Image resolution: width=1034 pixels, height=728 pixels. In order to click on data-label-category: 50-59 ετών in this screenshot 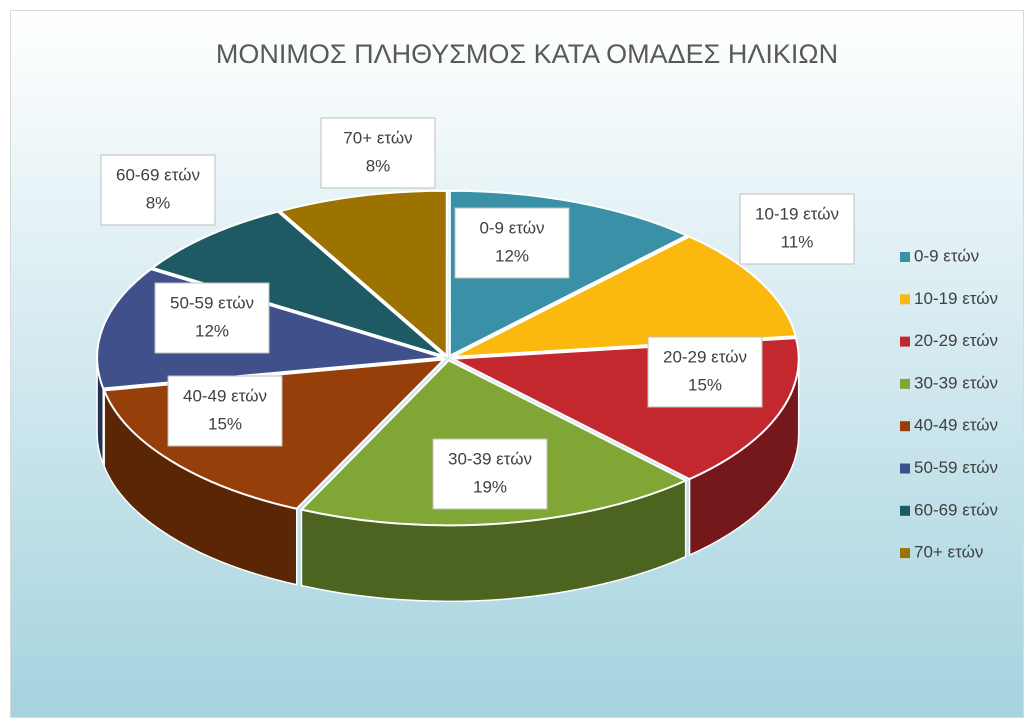, I will do `click(212, 302)`.